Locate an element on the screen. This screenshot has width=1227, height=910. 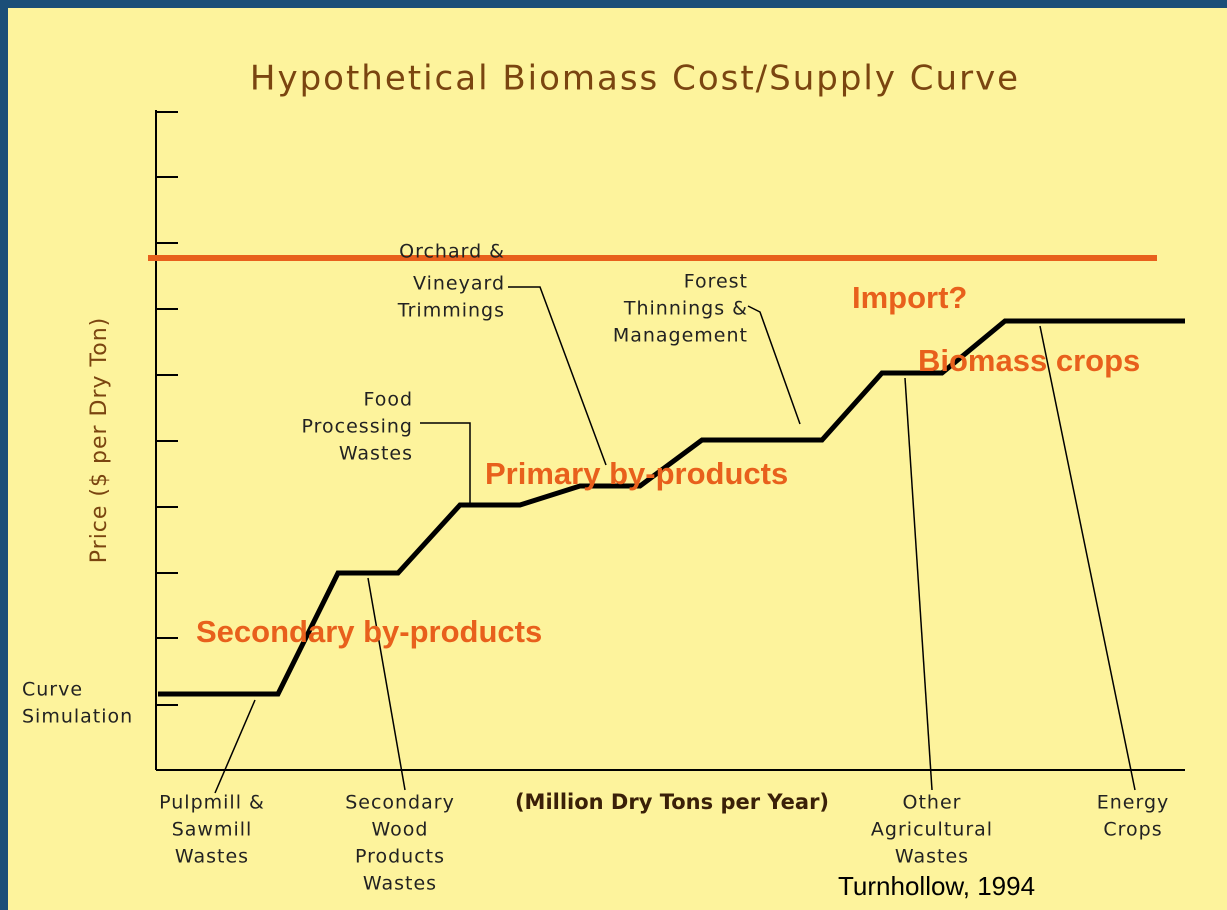
x-axis-label: (Million Dry Tons per Year) is located at coordinates (672, 802).